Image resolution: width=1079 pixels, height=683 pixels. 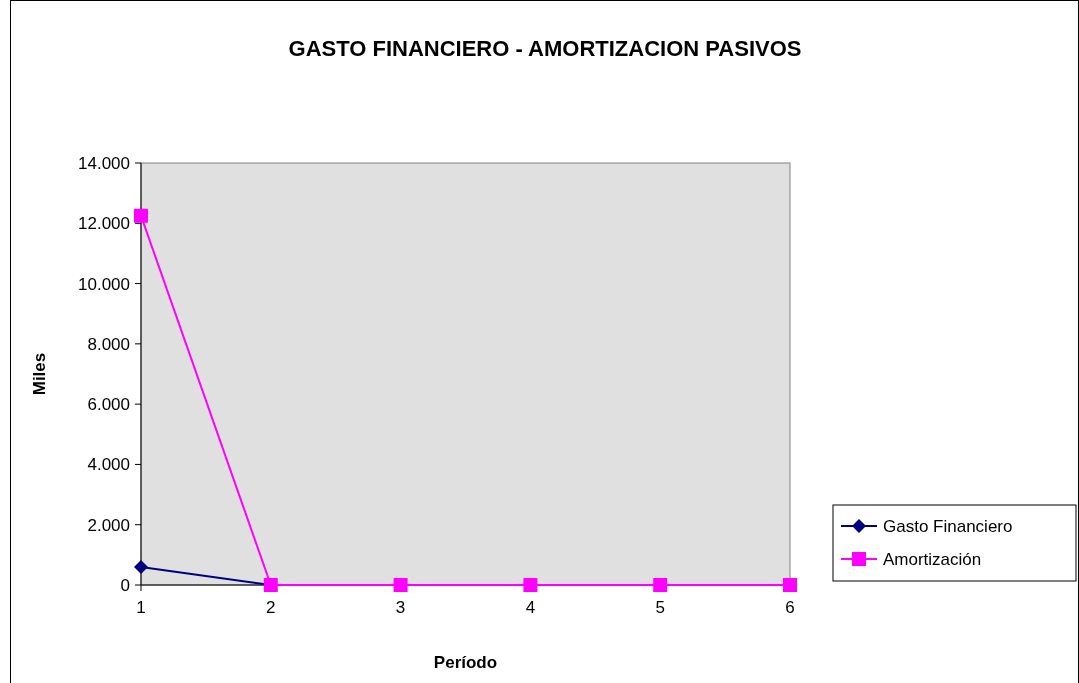 I want to click on x-tick-label: 5, so click(x=660, y=607).